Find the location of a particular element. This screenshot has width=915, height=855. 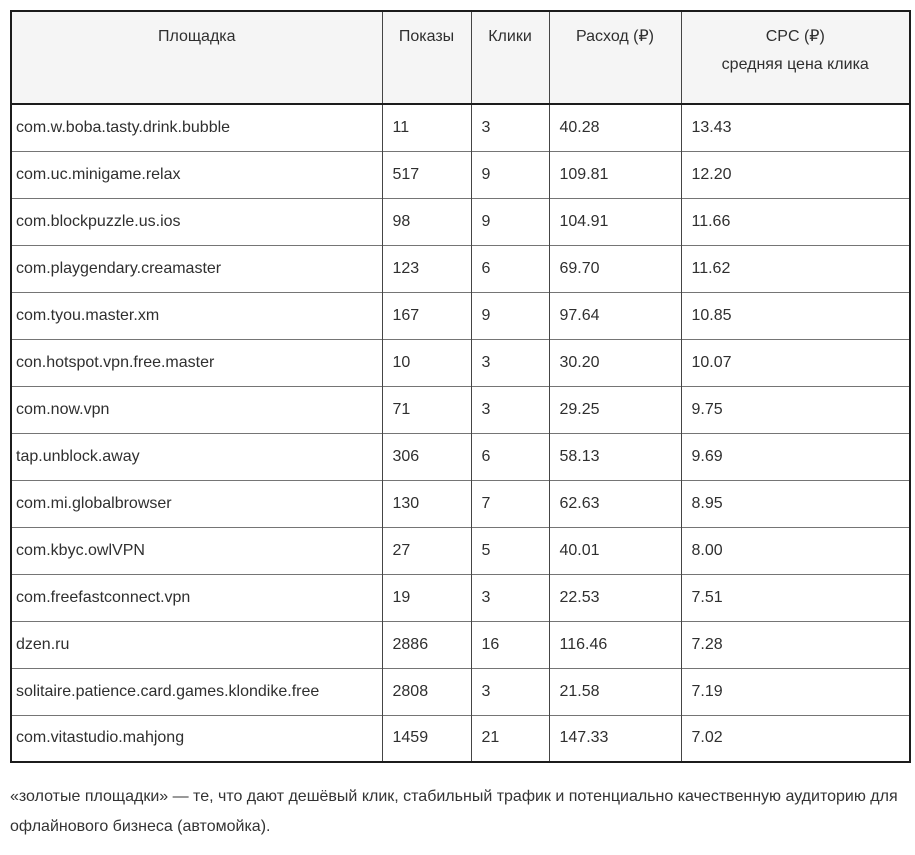

cell-cpc: 9.75 is located at coordinates (795, 409).